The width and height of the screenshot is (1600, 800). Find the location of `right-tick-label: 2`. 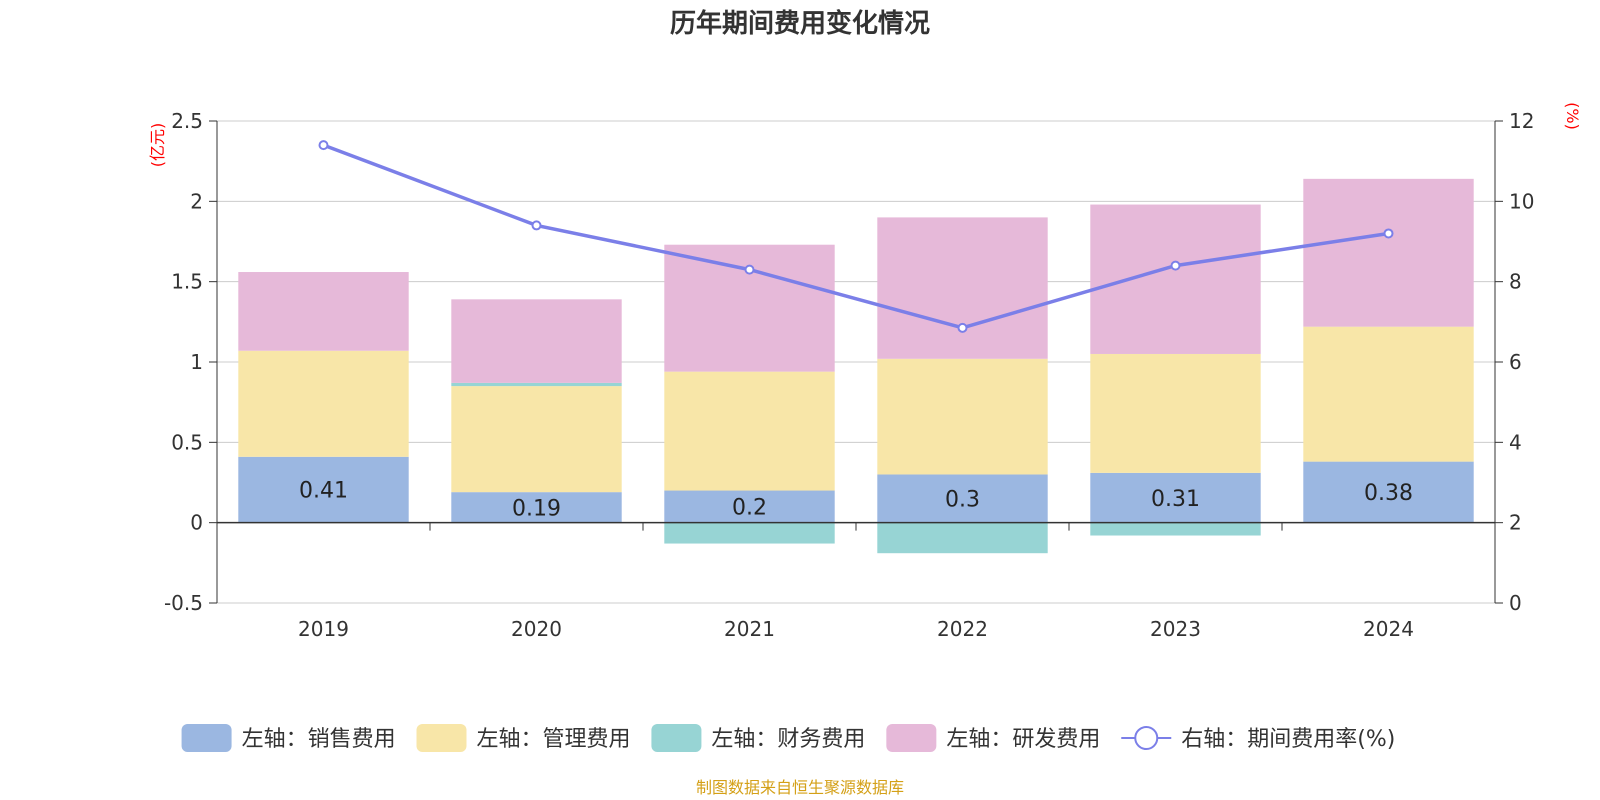

right-tick-label: 2 is located at coordinates (1515, 523).